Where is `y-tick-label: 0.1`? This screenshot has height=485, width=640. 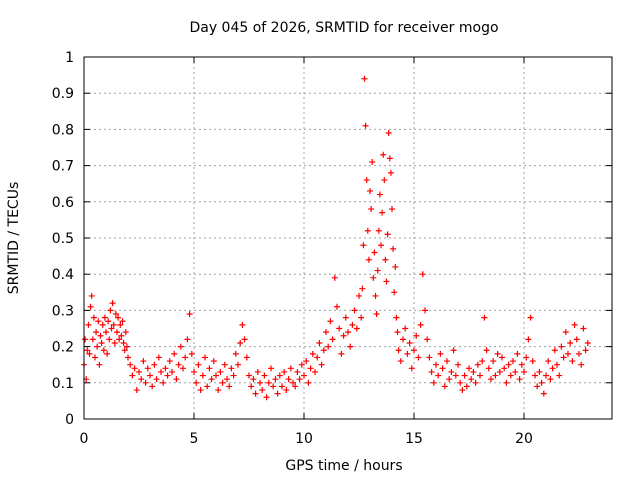
y-tick-label: 0.1 is located at coordinates (63, 384).